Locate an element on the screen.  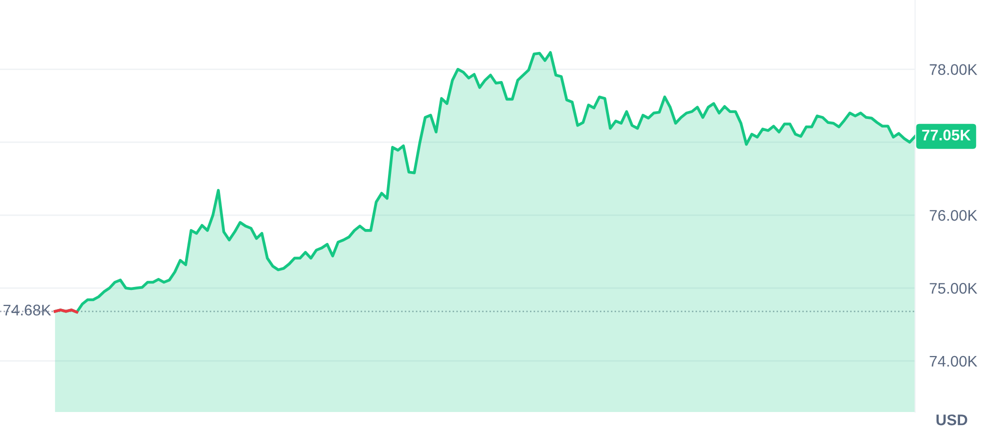
y-tick-label: 75.00K is located at coordinates (954, 288).